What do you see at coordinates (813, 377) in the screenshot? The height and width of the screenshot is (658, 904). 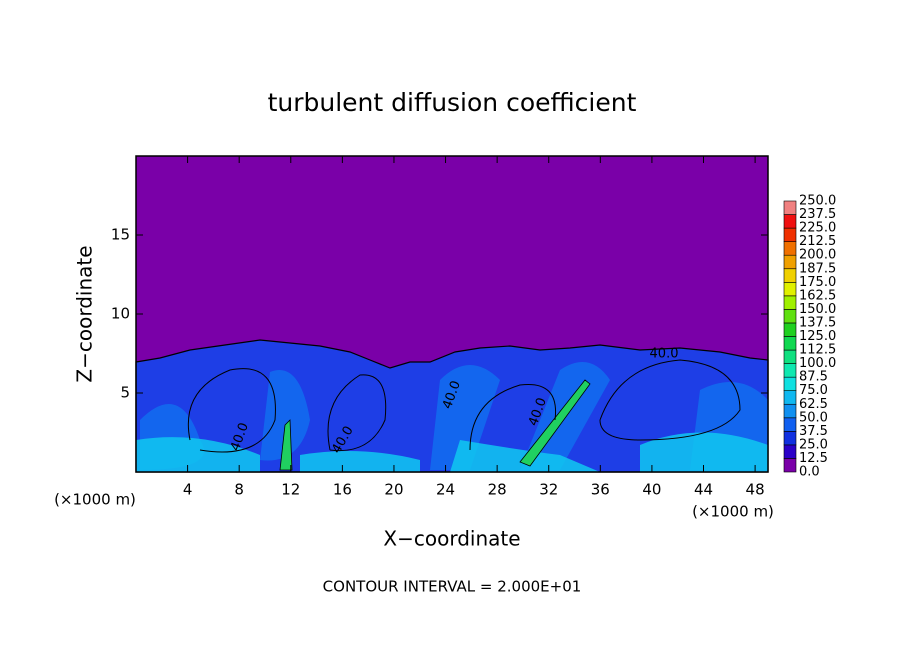 I see `colorbar-label: 87.5` at bounding box center [813, 377].